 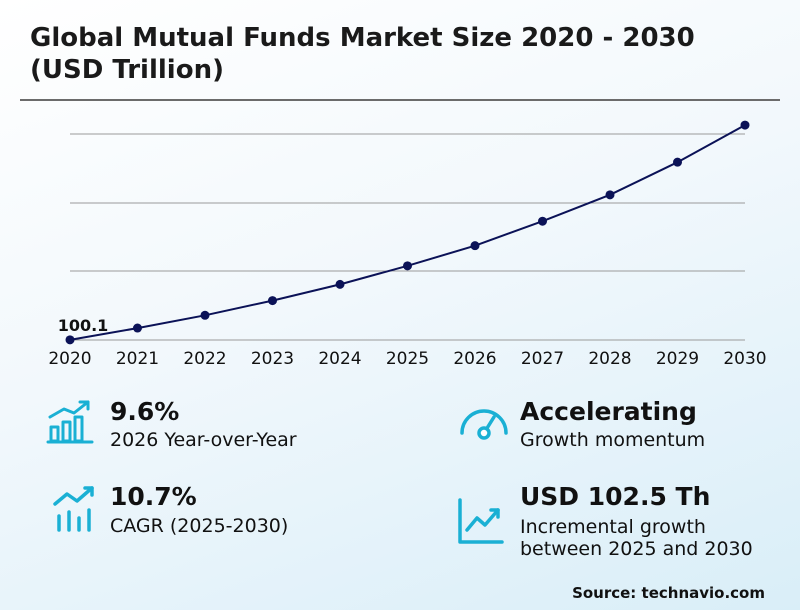 What do you see at coordinates (613, 440) in the screenshot?
I see `stat-momentum-label: Growth momentum` at bounding box center [613, 440].